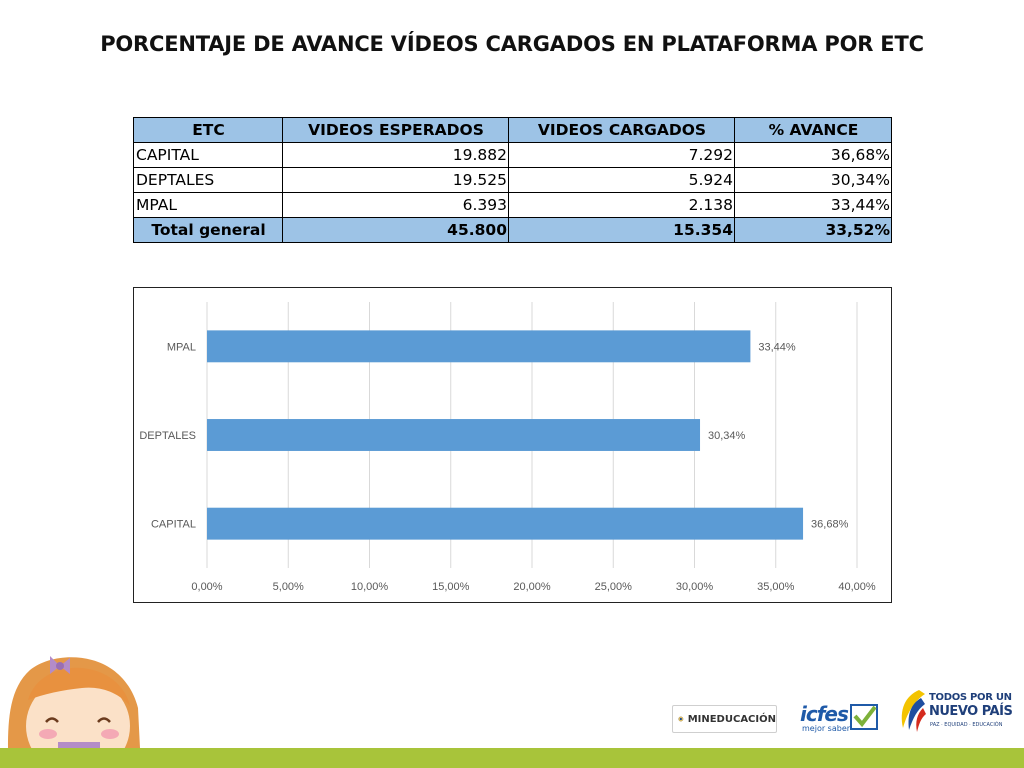  I want to click on todos-line1: TODOS POR UN, so click(970, 697).